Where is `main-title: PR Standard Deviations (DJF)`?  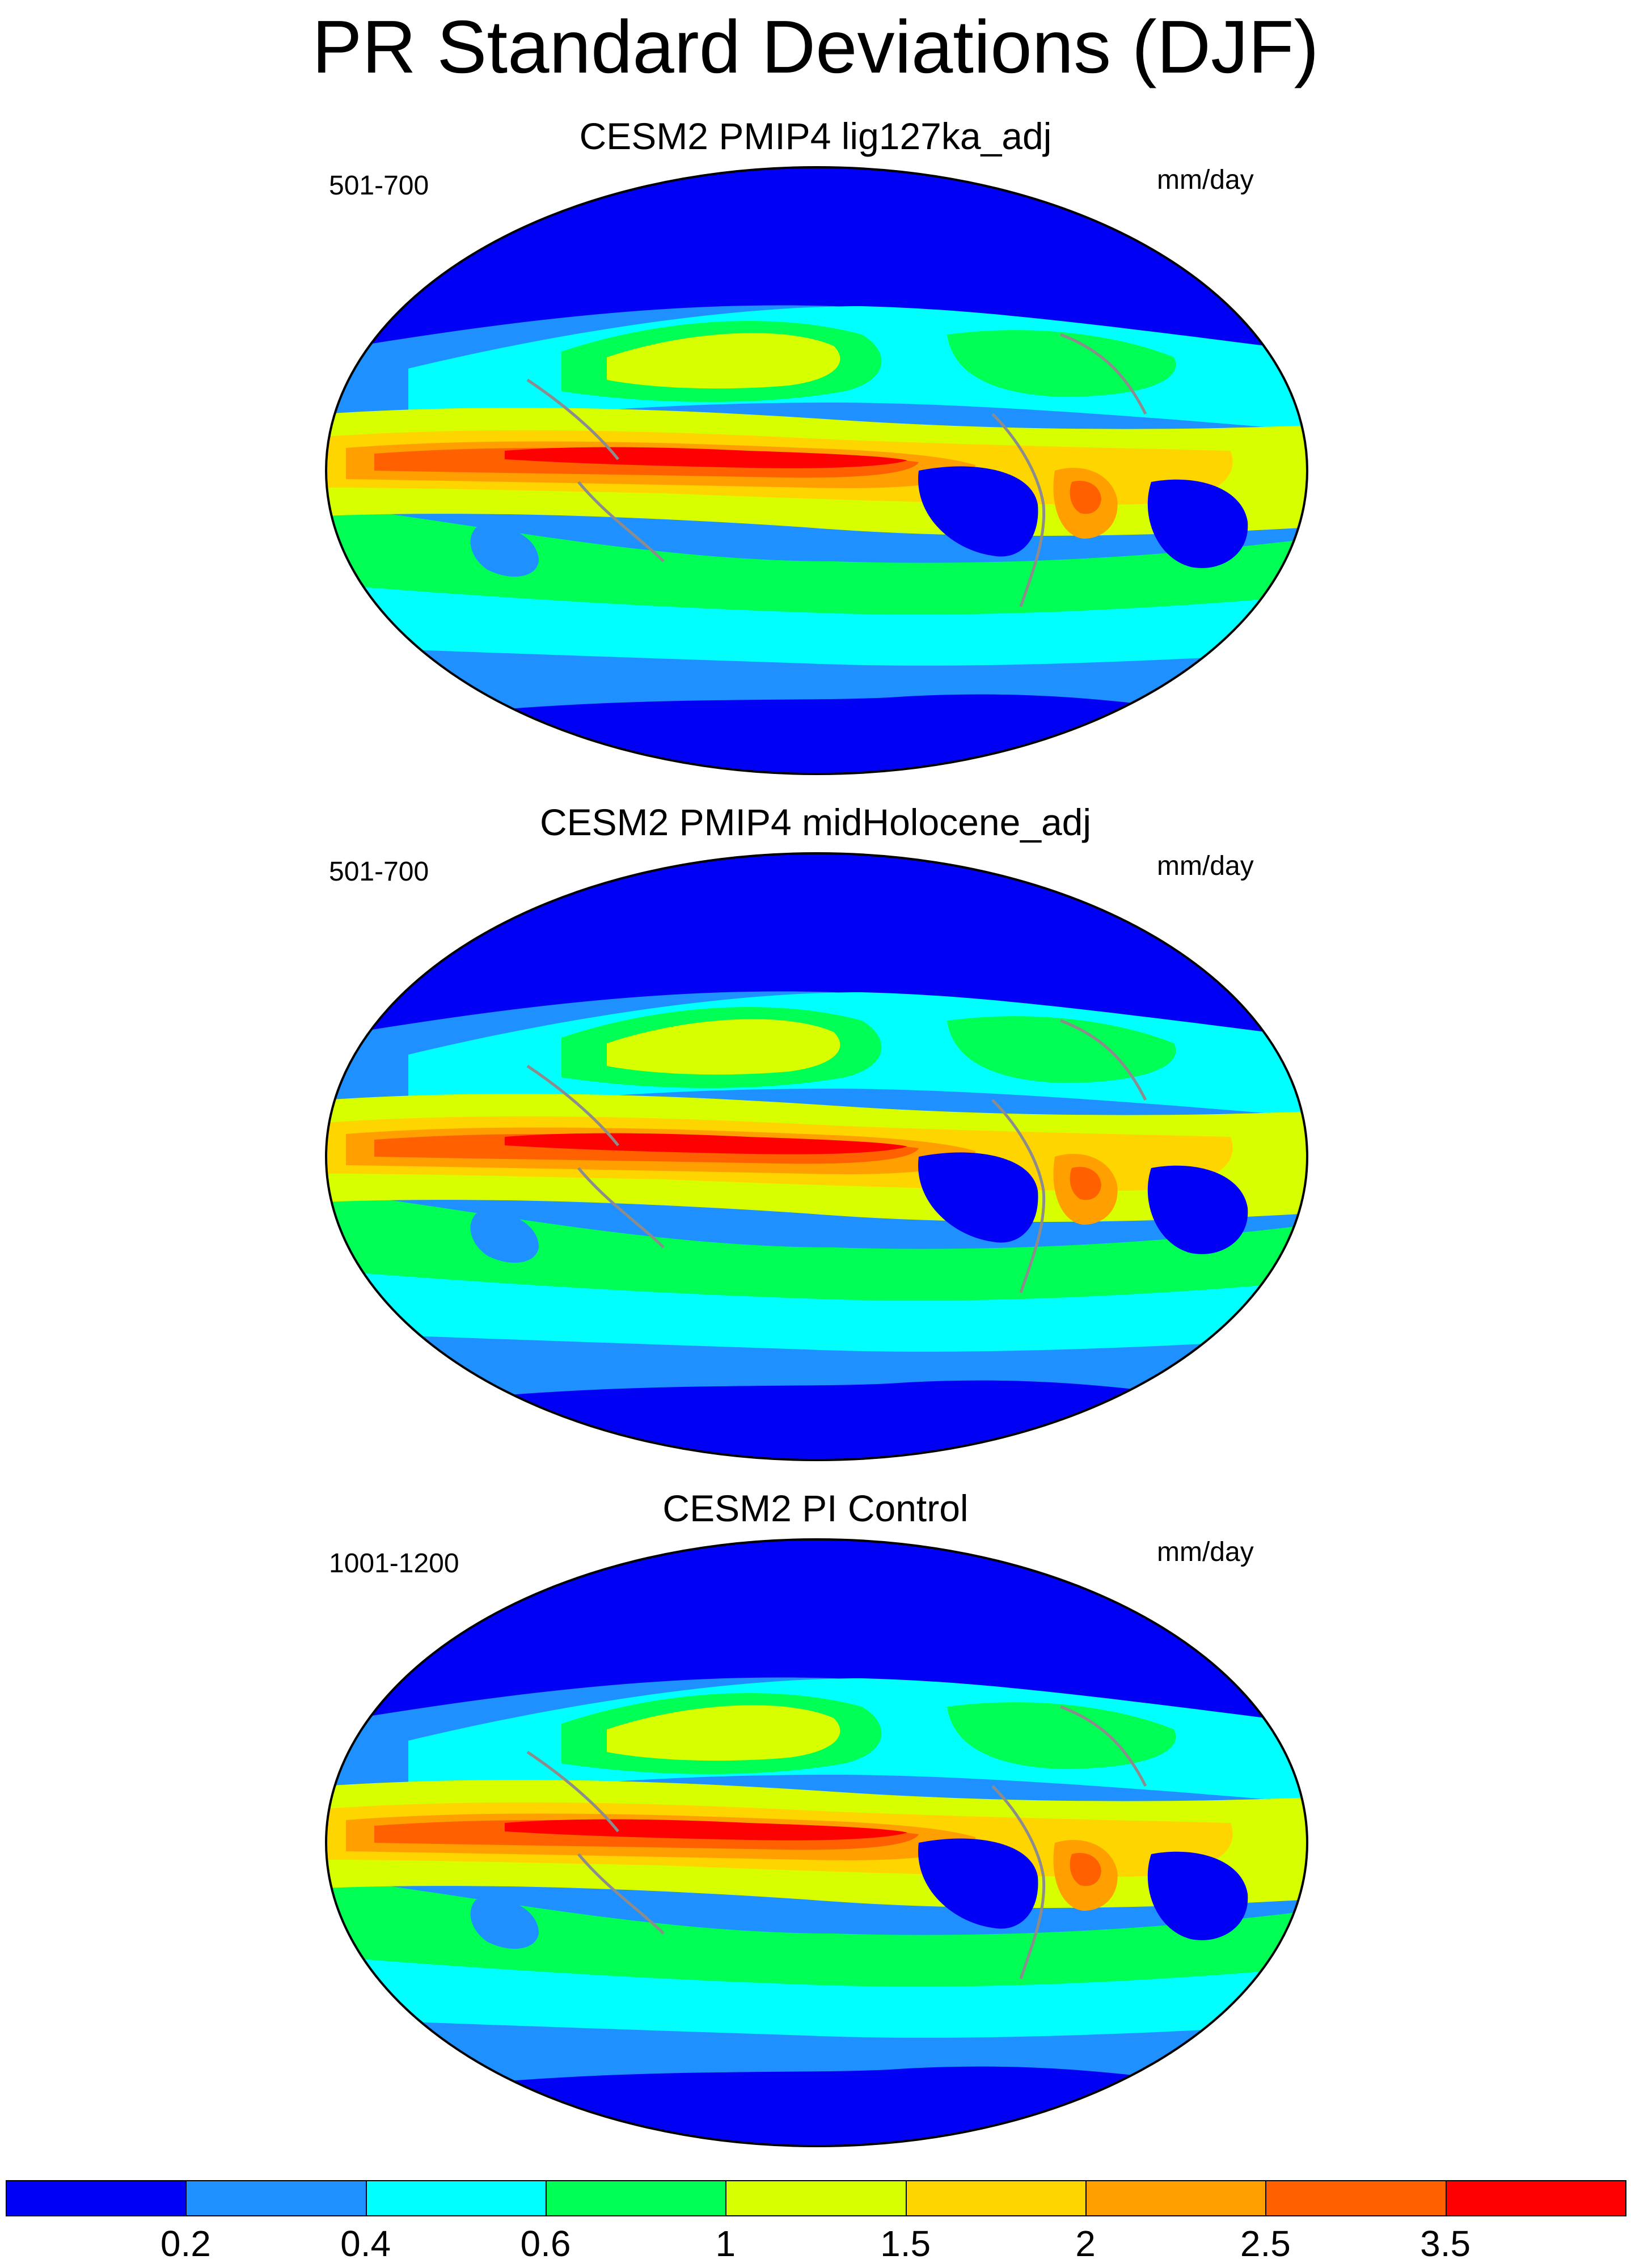 main-title: PR Standard Deviations (DJF) is located at coordinates (815, 46).